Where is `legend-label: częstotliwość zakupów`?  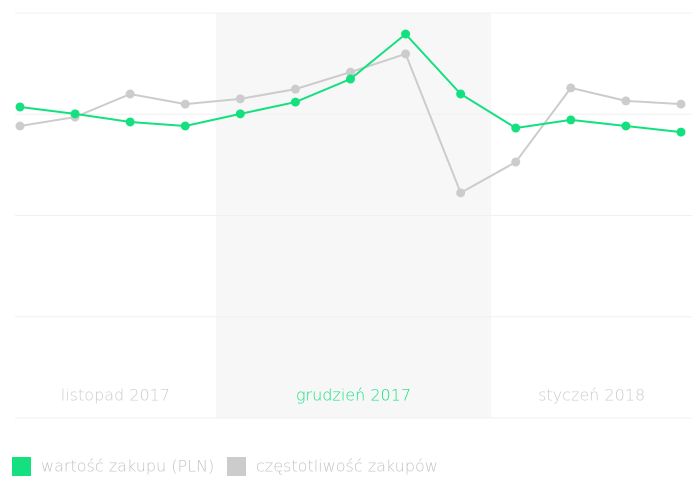
legend-label: częstotliwość zakupów is located at coordinates (347, 466).